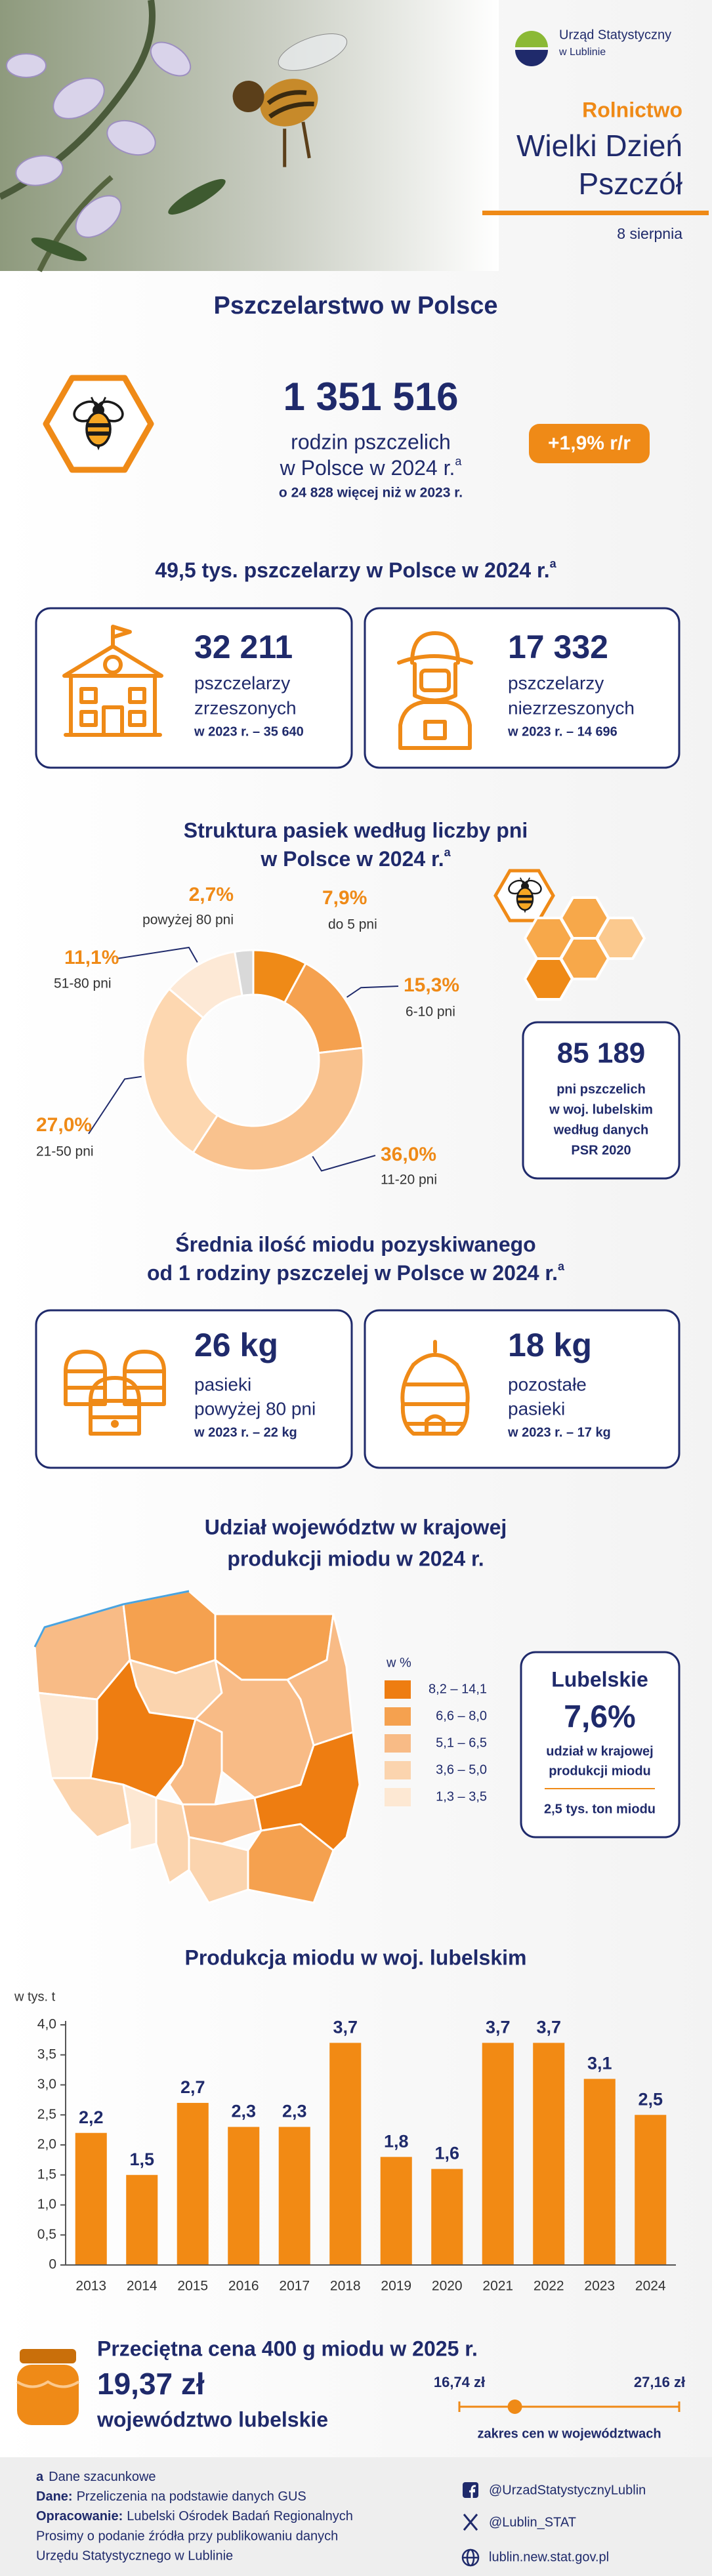  What do you see at coordinates (371, 494) in the screenshot?
I see `families-change: o 24 828 więcej niż w 2023 r.` at bounding box center [371, 494].